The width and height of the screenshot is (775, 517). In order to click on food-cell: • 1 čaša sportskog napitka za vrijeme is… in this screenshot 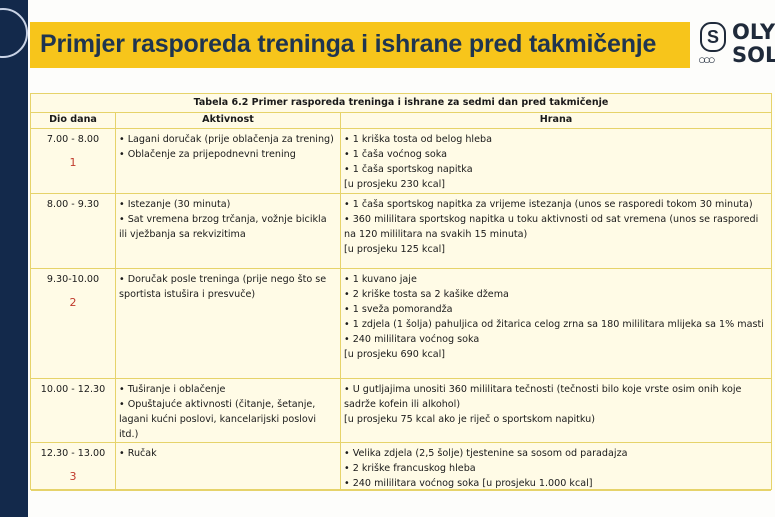, I will do `click(556, 231)`.